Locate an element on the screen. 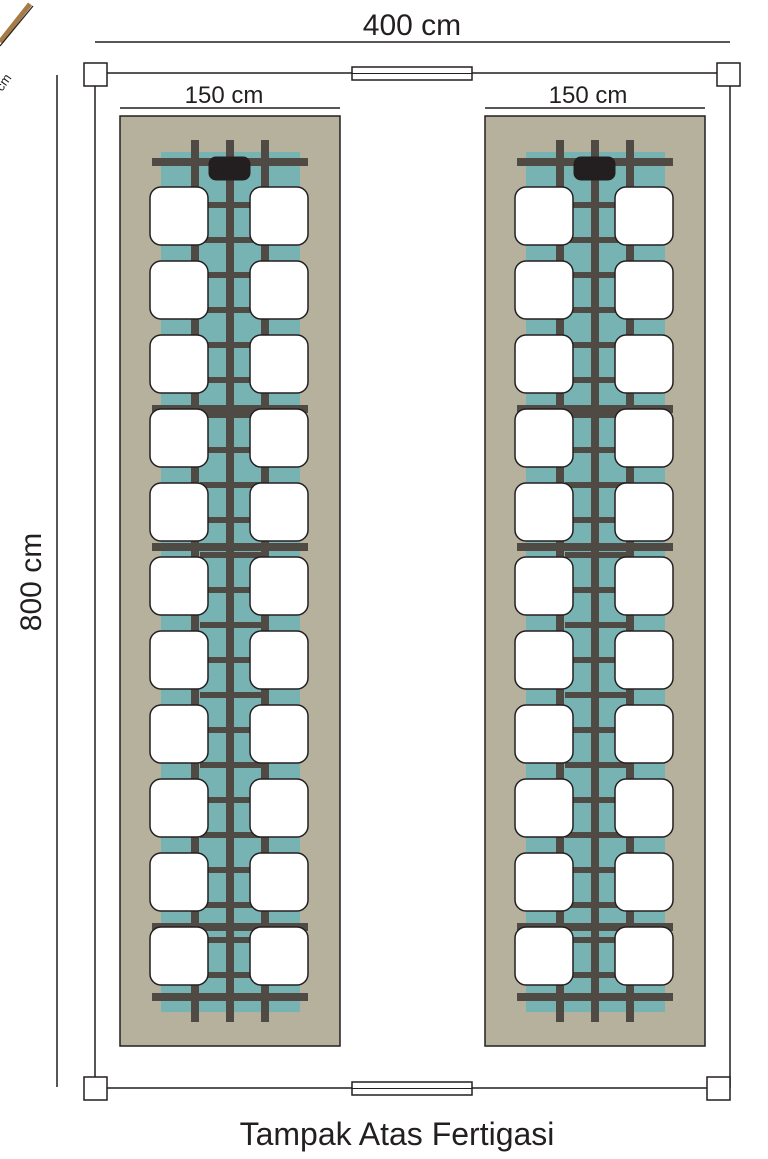 The image size is (768, 1159). bed-left-dimension-label: 150 cm is located at coordinates (224, 95).